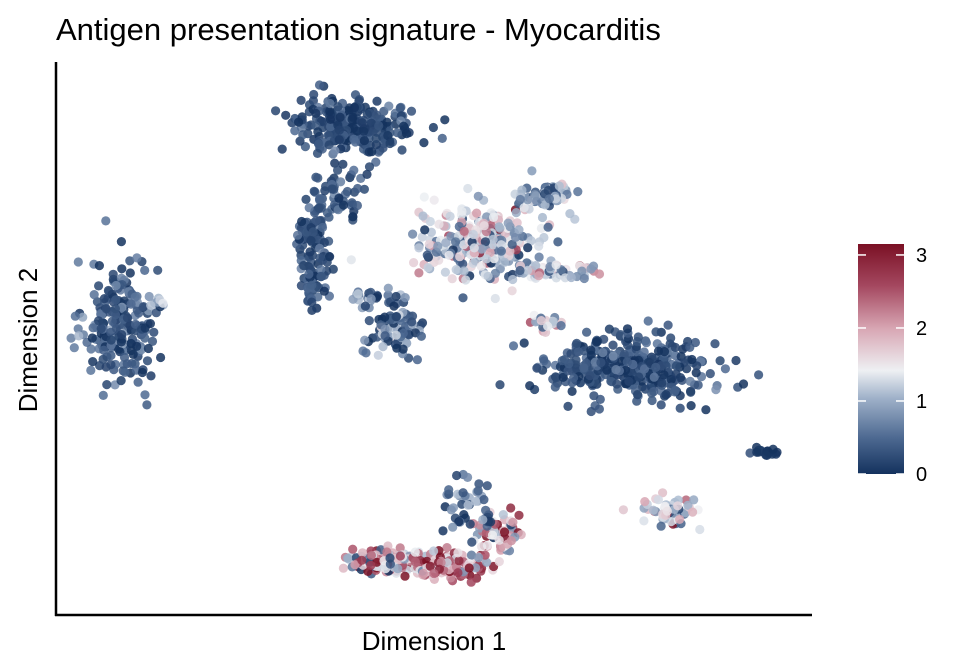 The height and width of the screenshot is (672, 960). Describe the element at coordinates (434, 641) in the screenshot. I see `x-axis-title: Dimension 1` at that location.